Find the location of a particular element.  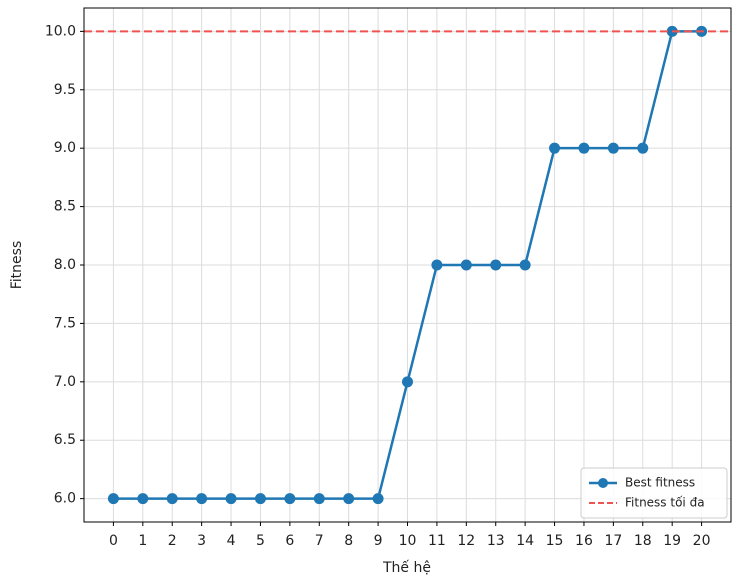

legend: Best fitness Fitness tối đa is located at coordinates (654, 493).